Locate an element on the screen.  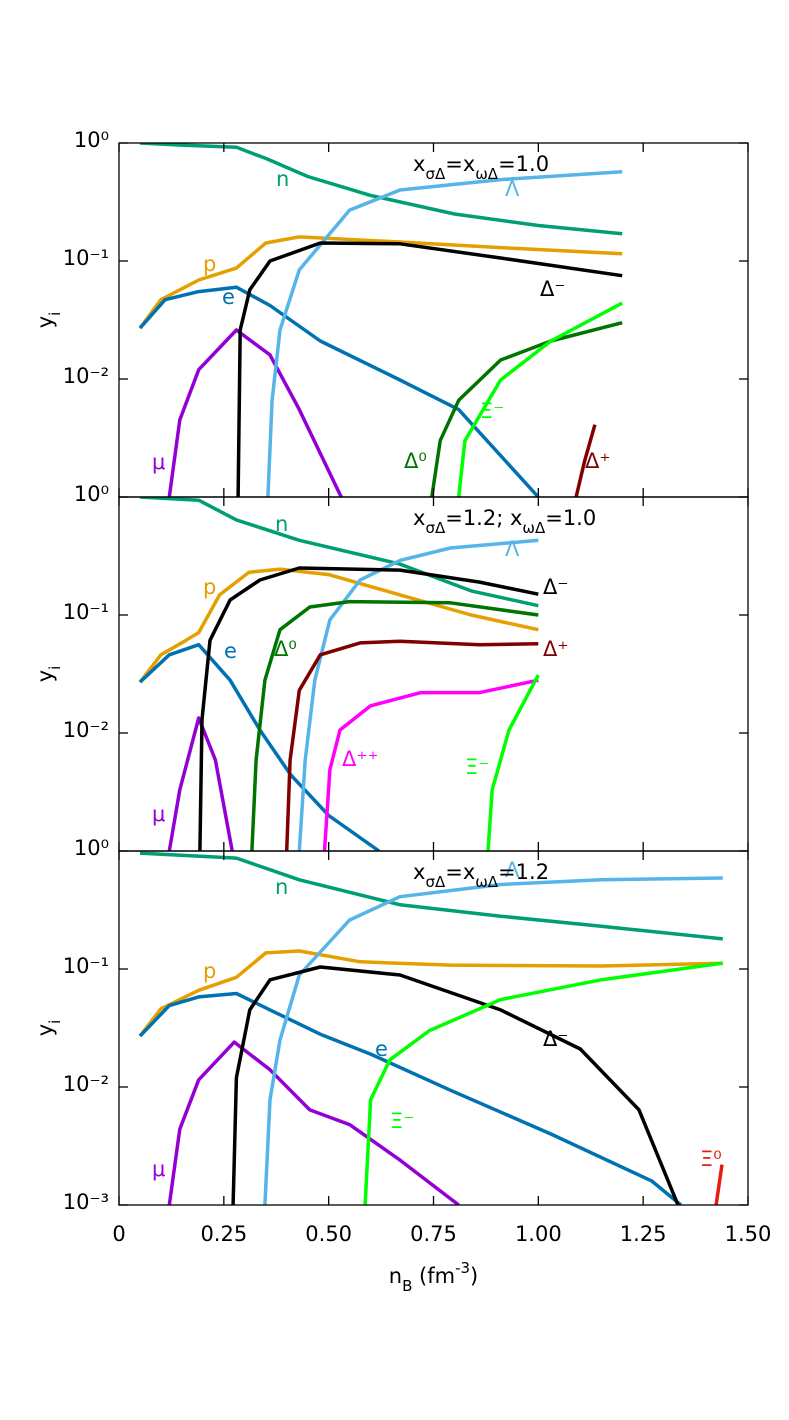
annotation: xσΔ=1.2; xωΔ=1.0 is located at coordinates (504, 521).